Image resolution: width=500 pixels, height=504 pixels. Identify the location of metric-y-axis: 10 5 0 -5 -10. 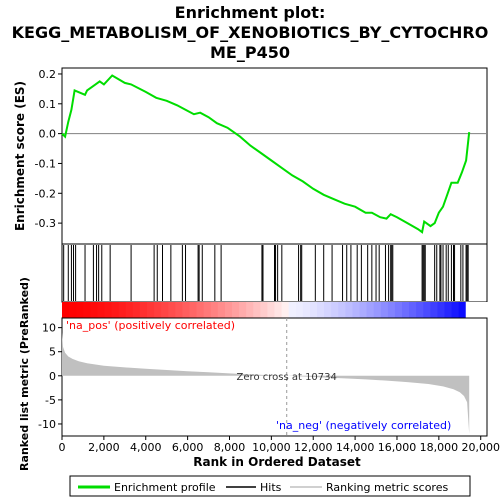
(50, 376).